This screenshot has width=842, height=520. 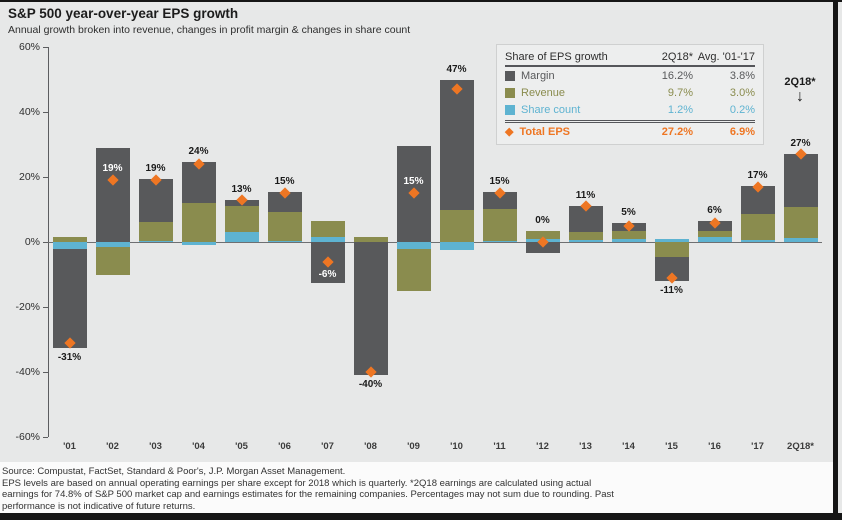 I want to click on bar-segment-share-count-'11, so click(x=499, y=241).